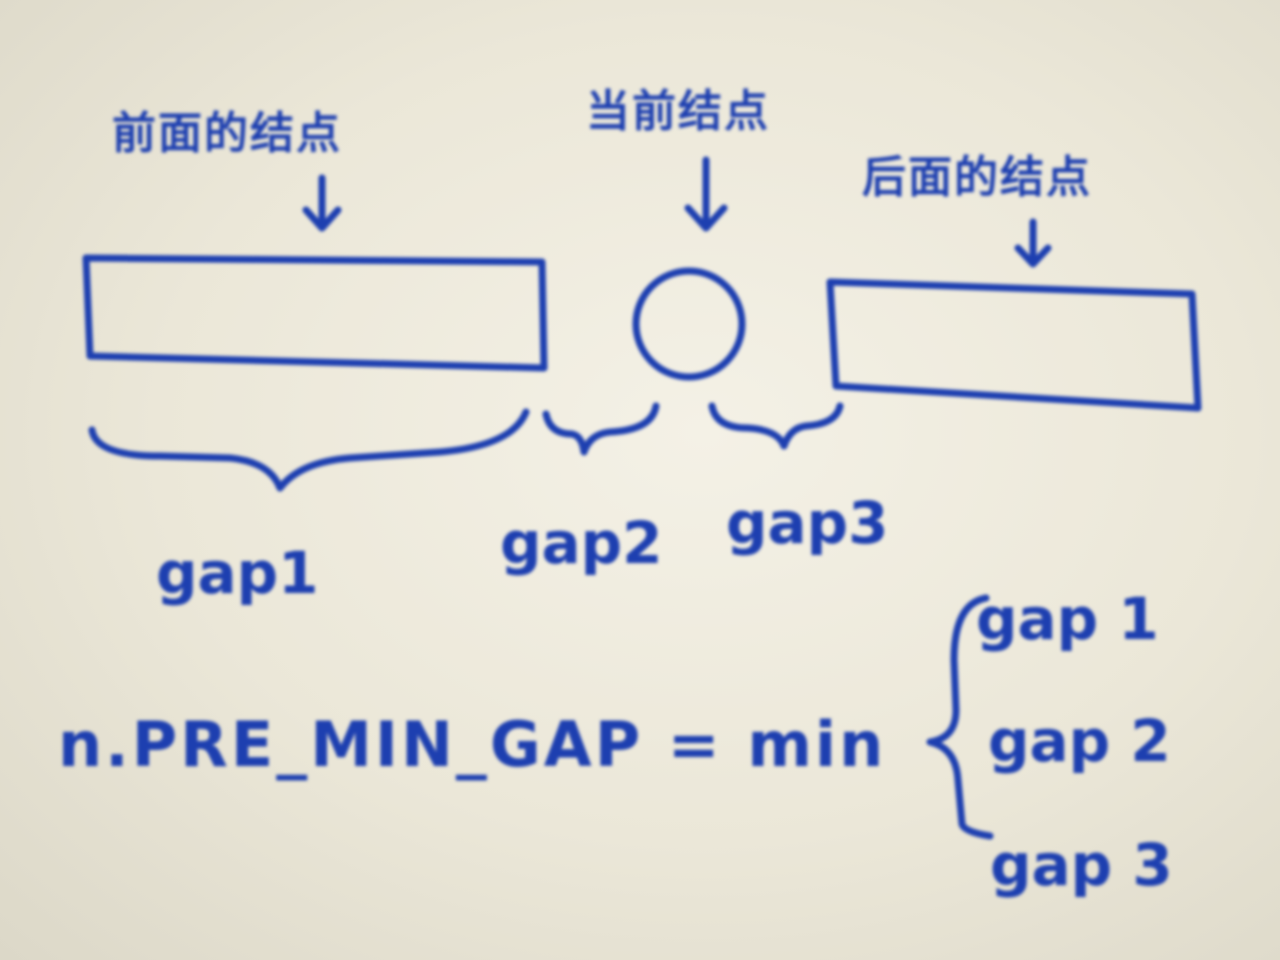 The height and width of the screenshot is (960, 1280). I want to click on gap1-label: gap1, so click(237, 573).